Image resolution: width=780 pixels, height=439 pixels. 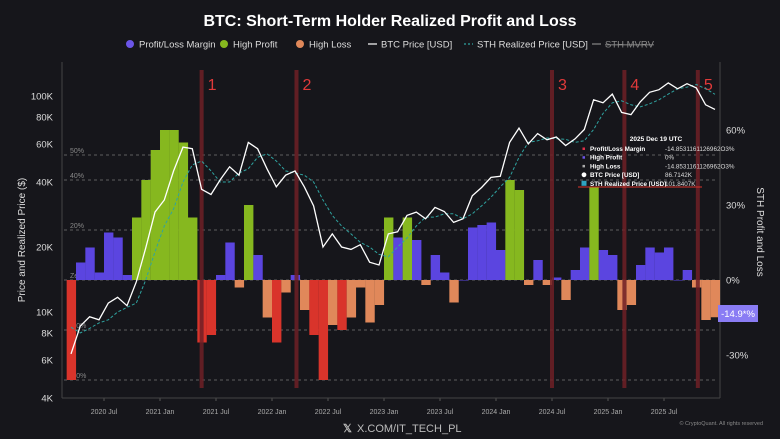 I want to click on event-label: 1, so click(x=212, y=85).